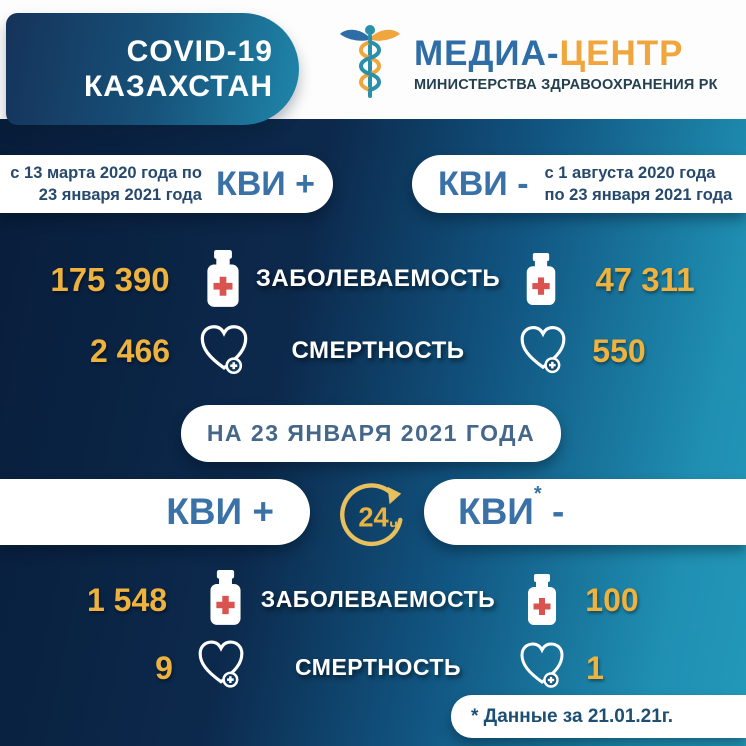  Describe the element at coordinates (373, 517) in the screenshot. I see `interval-value: 24` at that location.